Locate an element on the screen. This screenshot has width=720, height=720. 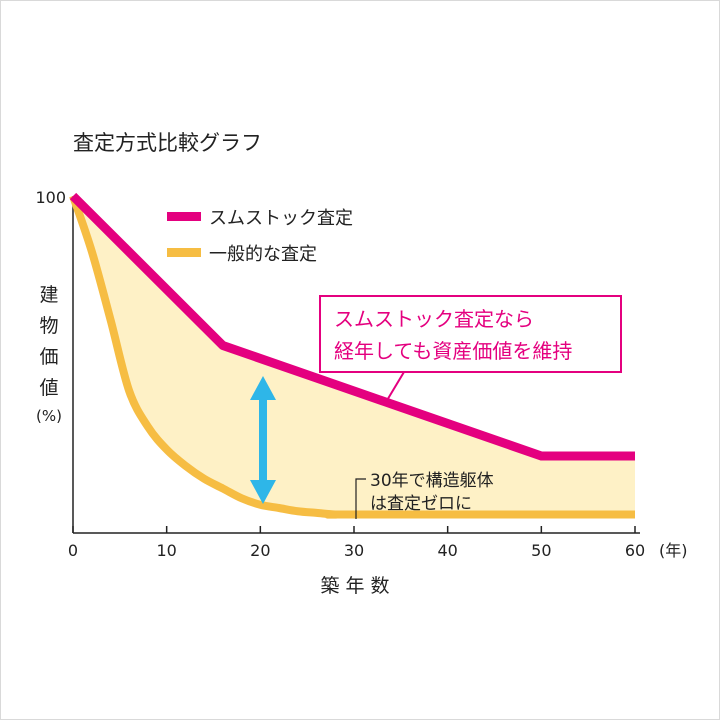
y-axis-label-char: 価 is located at coordinates (48, 357).